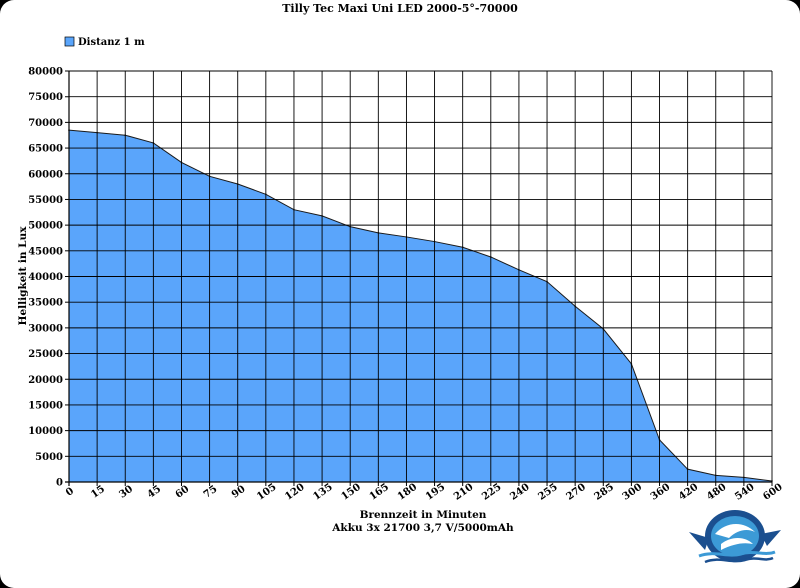  Describe the element at coordinates (45, 431) in the screenshot. I see `y-tick-label: 10000` at that location.